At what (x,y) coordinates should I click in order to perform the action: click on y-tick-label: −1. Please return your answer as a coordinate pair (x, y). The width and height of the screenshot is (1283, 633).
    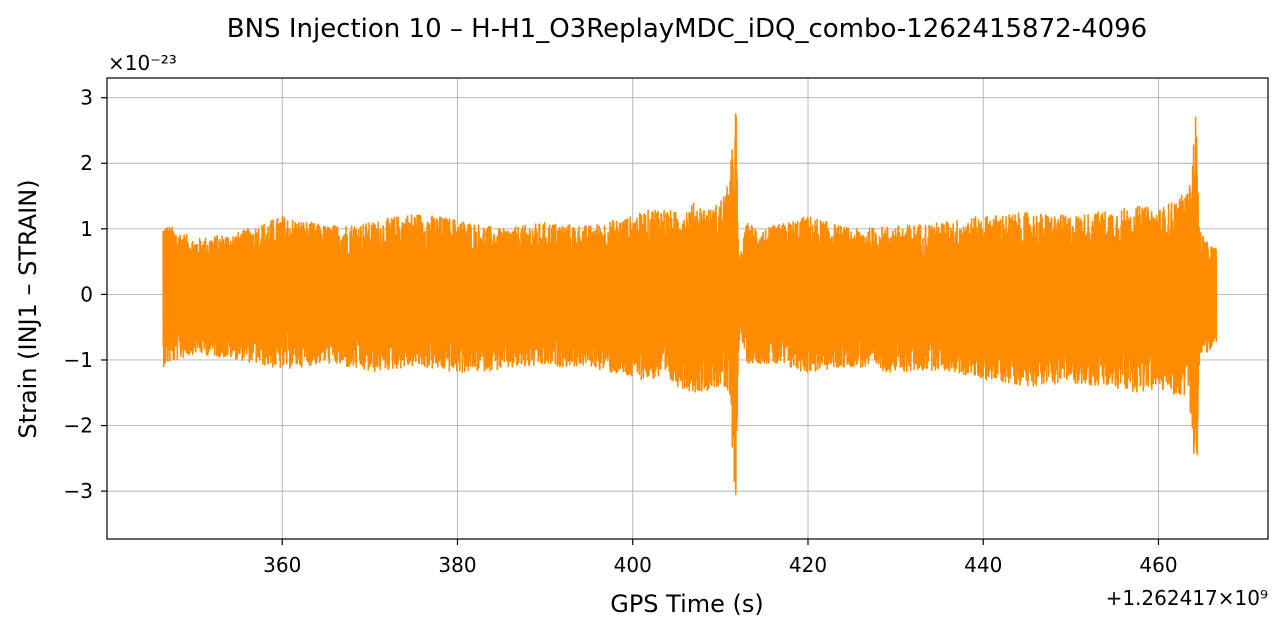
    Looking at the image, I should click on (78, 360).